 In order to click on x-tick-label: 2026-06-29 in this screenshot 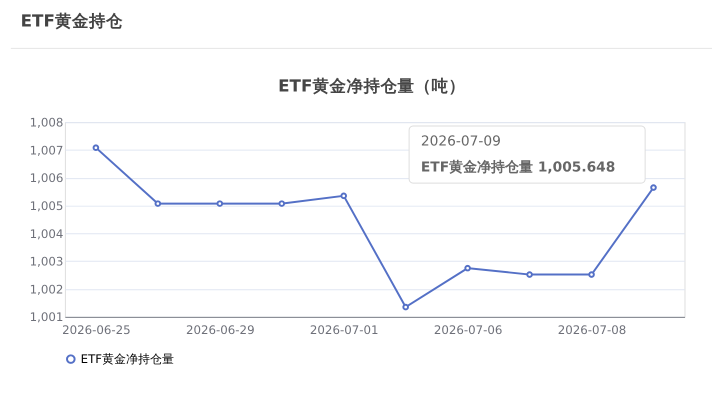, I will do `click(220, 330)`.